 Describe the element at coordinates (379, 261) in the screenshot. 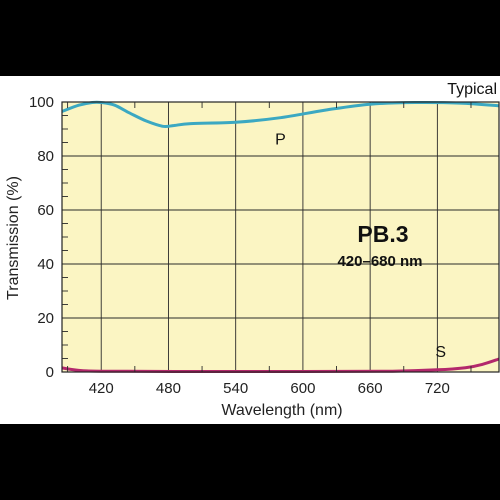

I see `chart-subtitle: 420–680 nm` at that location.